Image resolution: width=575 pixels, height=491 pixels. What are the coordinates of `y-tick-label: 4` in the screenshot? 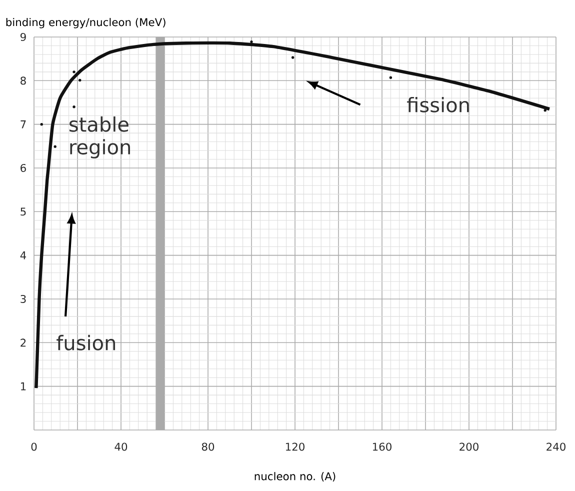 It's located at (23, 255).